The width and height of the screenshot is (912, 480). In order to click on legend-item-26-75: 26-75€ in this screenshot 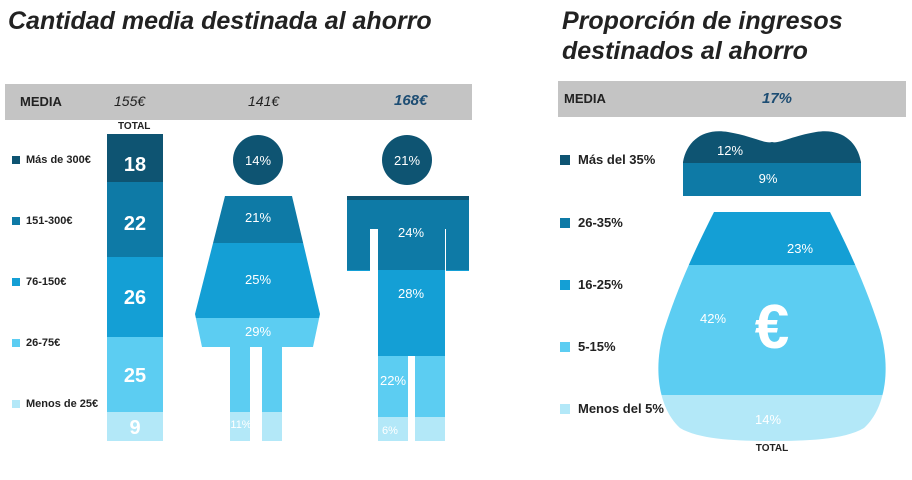, I will do `click(36, 343)`.